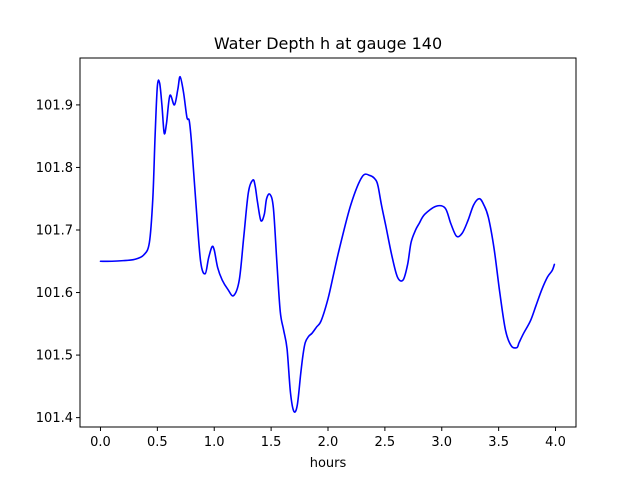  I want to click on x-tick-label: 3.5, so click(498, 442).